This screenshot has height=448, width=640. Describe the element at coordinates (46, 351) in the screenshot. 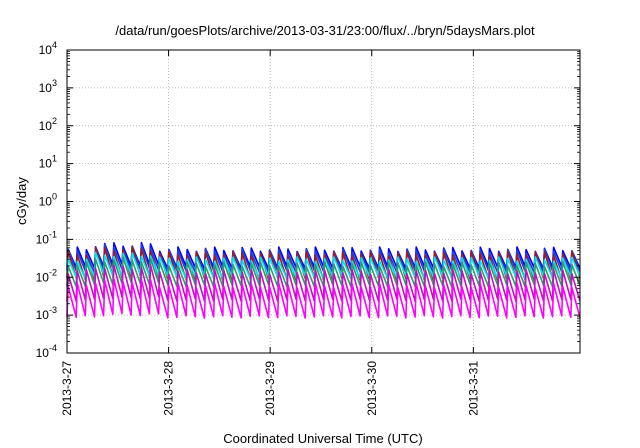

I see `y-tick-label: 10⁻⁴` at that location.